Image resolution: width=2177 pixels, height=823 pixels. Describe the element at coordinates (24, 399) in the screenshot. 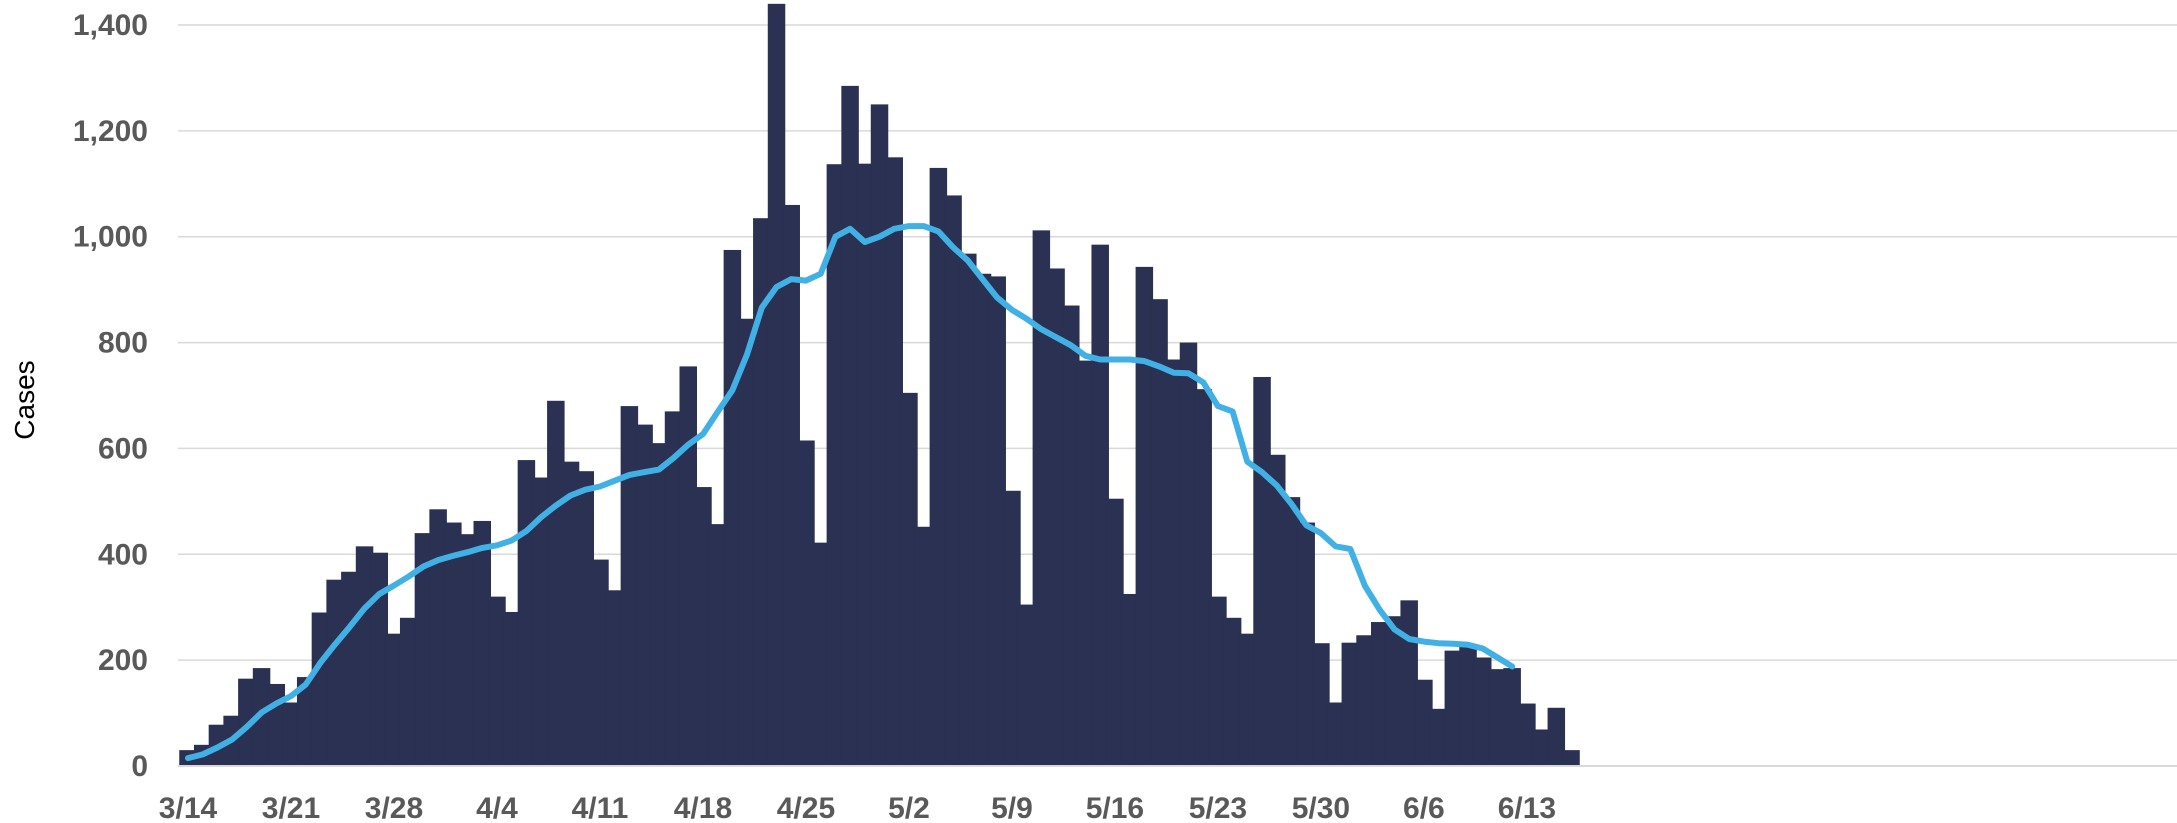

I see `y-axis-label: Cases` at that location.